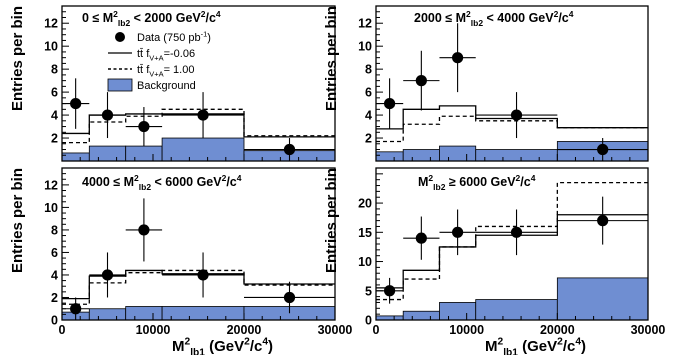 This screenshot has width=686, height=355. What do you see at coordinates (162, 182) in the screenshot?
I see `panel-title: 4000 ≤ M2lb2 < 6000 GeV2/c4` at bounding box center [162, 182].